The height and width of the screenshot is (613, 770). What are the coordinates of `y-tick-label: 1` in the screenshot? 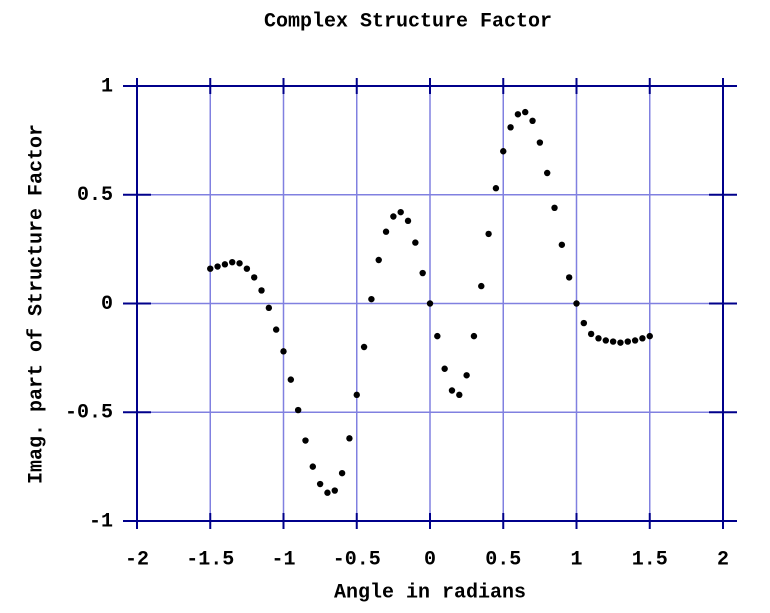 It's located at (107, 86).